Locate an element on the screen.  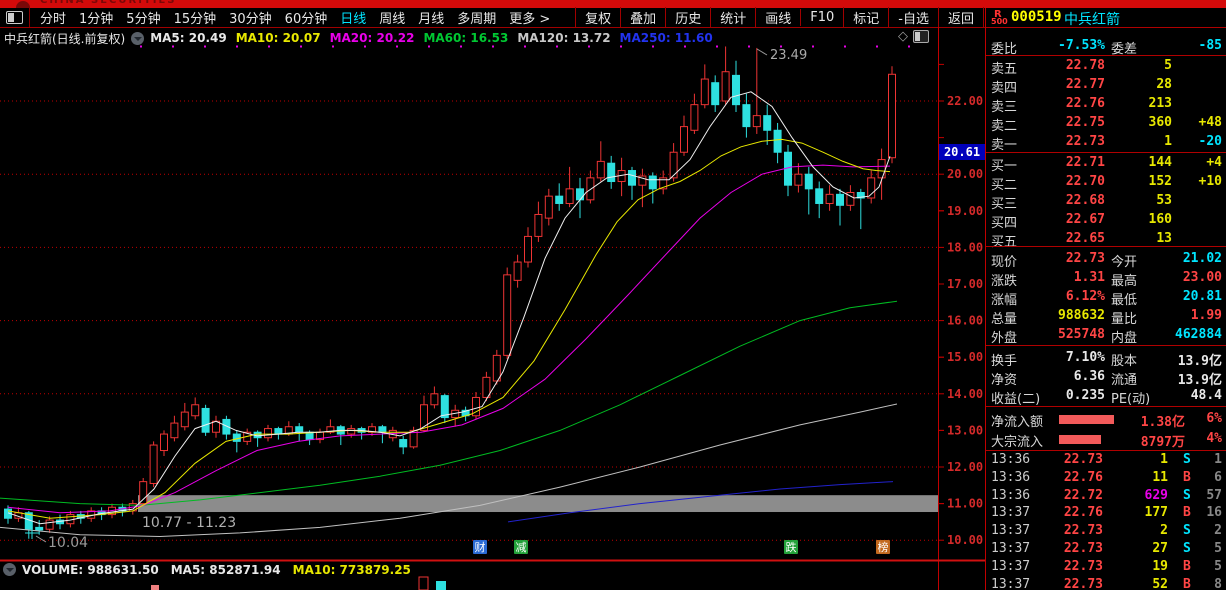
tool-button-8: -自选 is located at coordinates (913, 17).